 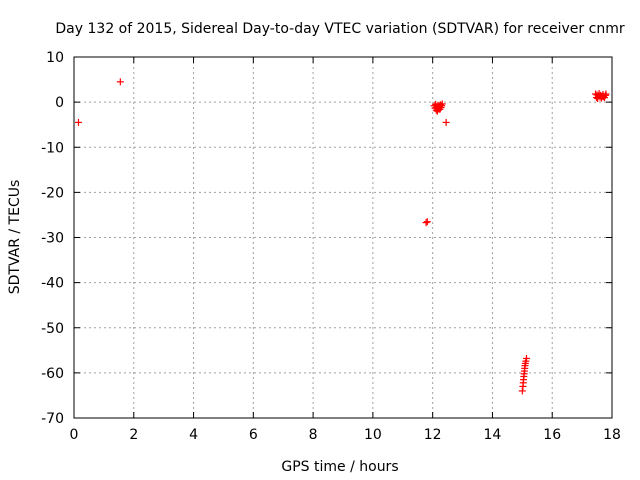 What do you see at coordinates (193, 435) in the screenshot?
I see `x-tick-label: 4` at bounding box center [193, 435].